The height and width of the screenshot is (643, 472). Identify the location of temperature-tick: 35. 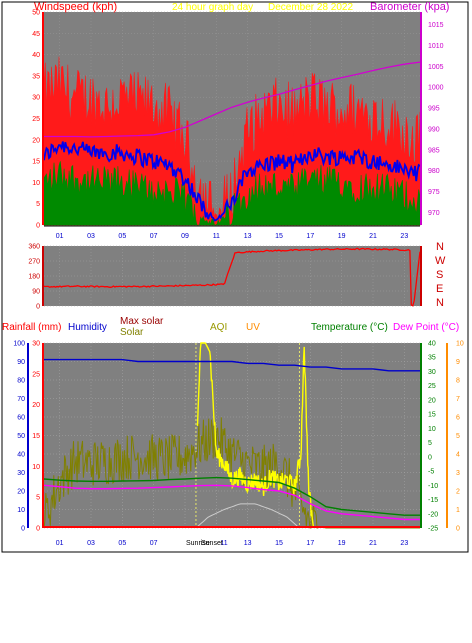
(432, 358).